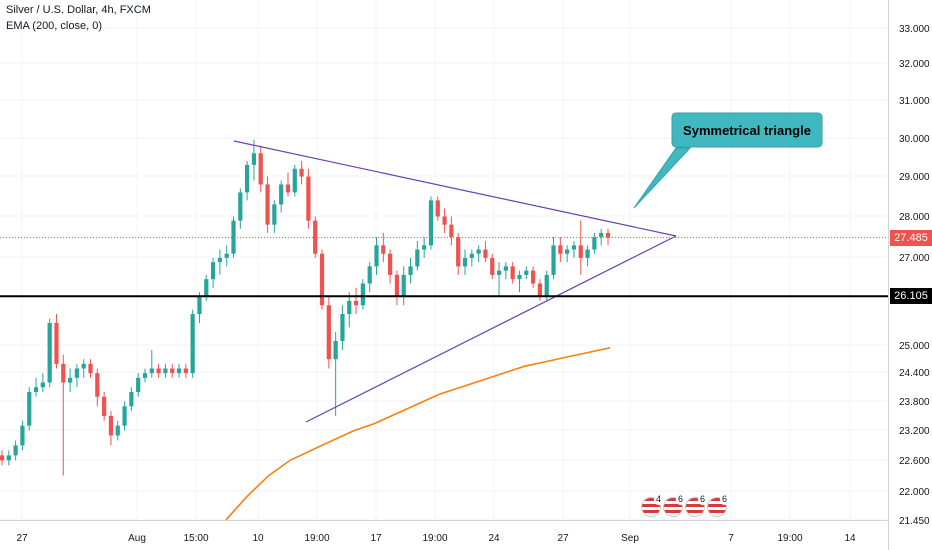  What do you see at coordinates (195, 538) in the screenshot?
I see `x-tick-label: 15:00` at bounding box center [195, 538].